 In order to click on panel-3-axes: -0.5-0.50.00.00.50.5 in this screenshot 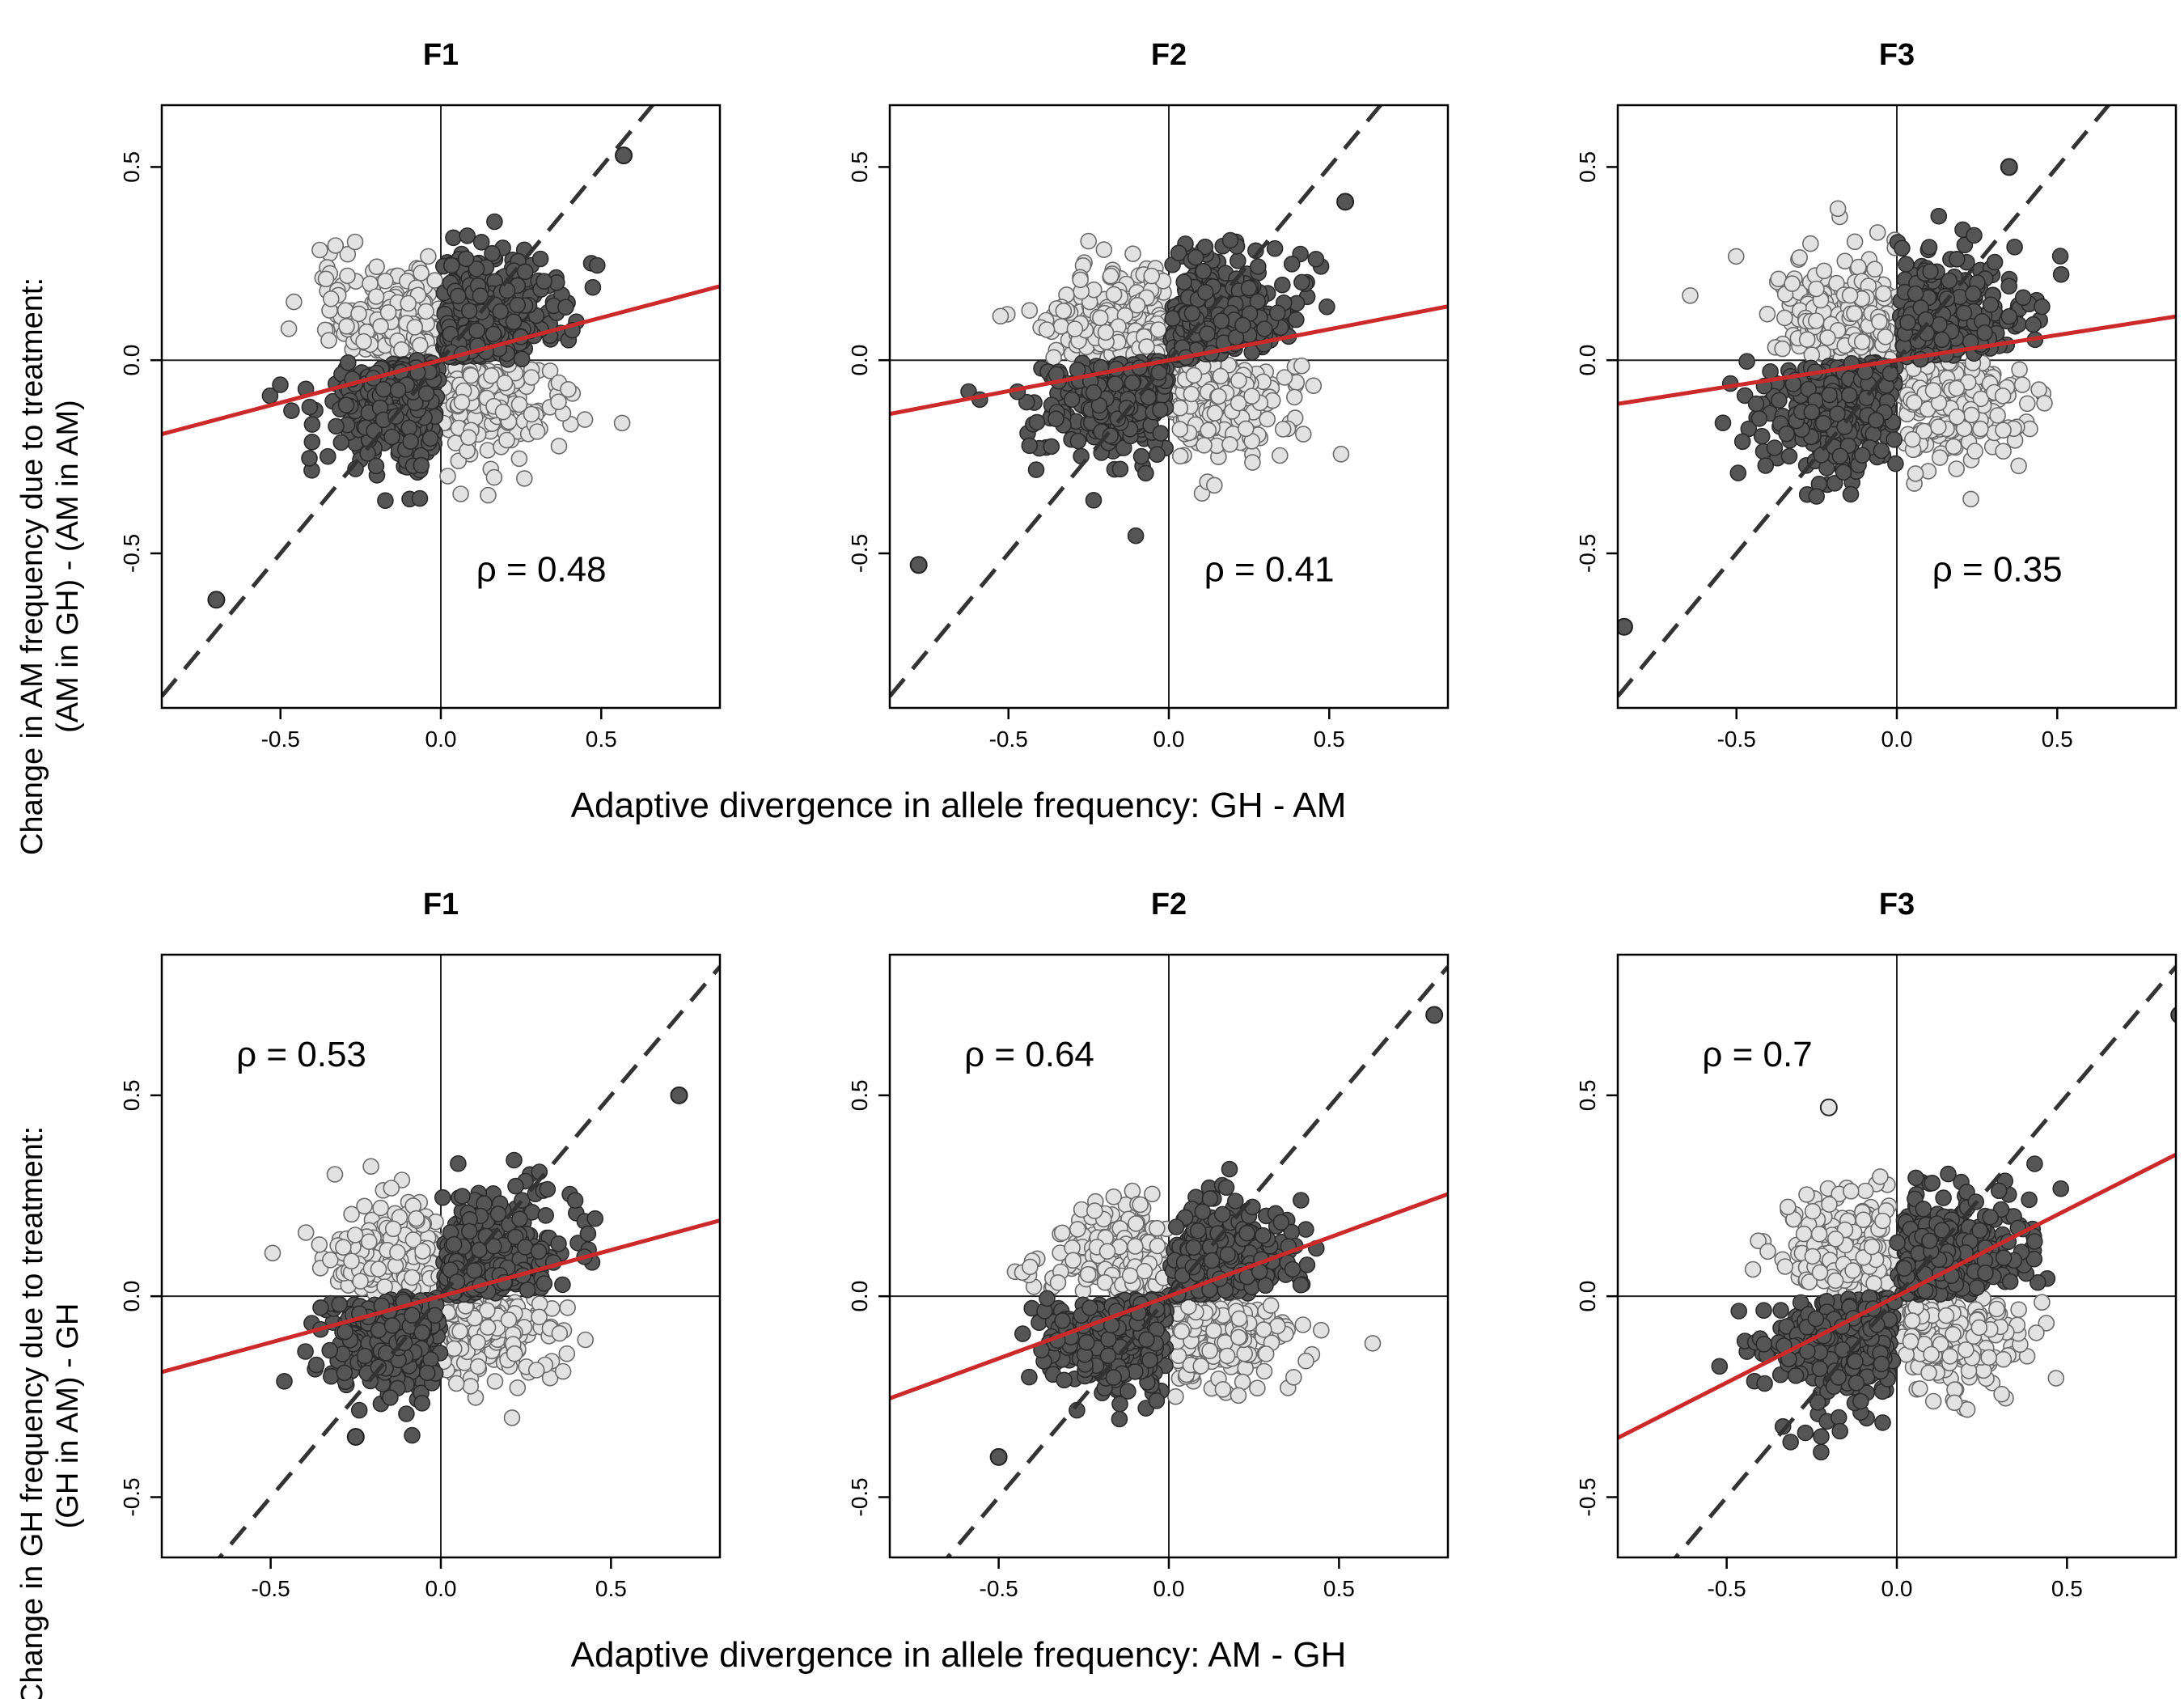, I will do `click(1824, 451)`.